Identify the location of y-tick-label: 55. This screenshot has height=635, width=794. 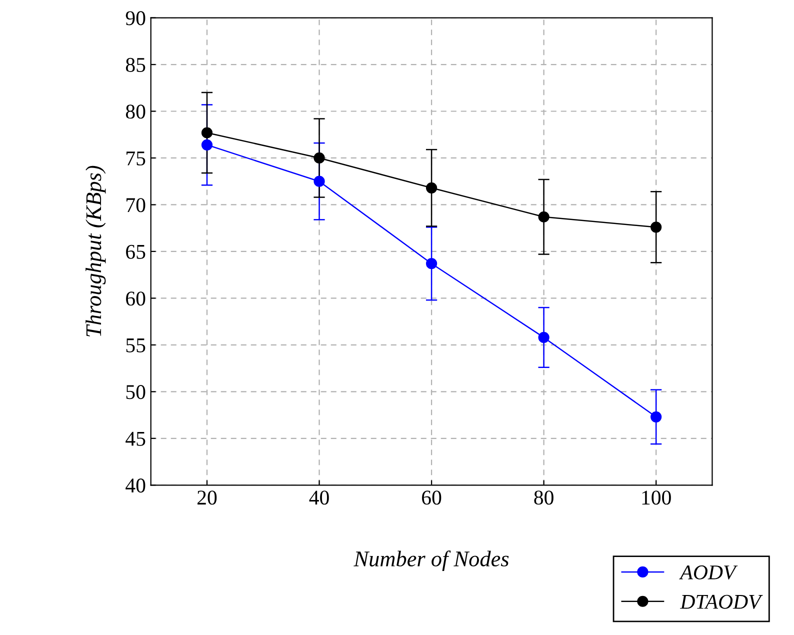
(136, 345).